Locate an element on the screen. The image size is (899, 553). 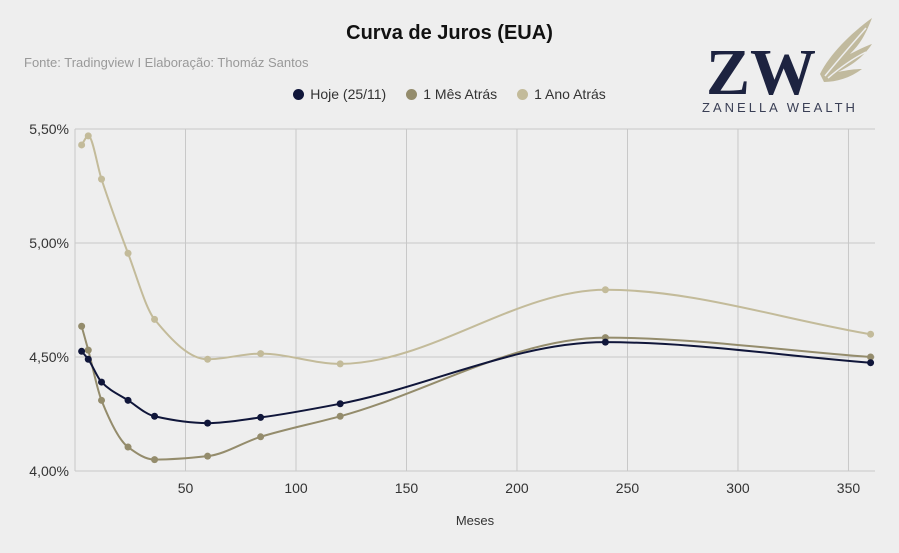
legend: Hoje (25/11) 1 Mês Atrás 1 Ano Atrás is located at coordinates (449, 94).